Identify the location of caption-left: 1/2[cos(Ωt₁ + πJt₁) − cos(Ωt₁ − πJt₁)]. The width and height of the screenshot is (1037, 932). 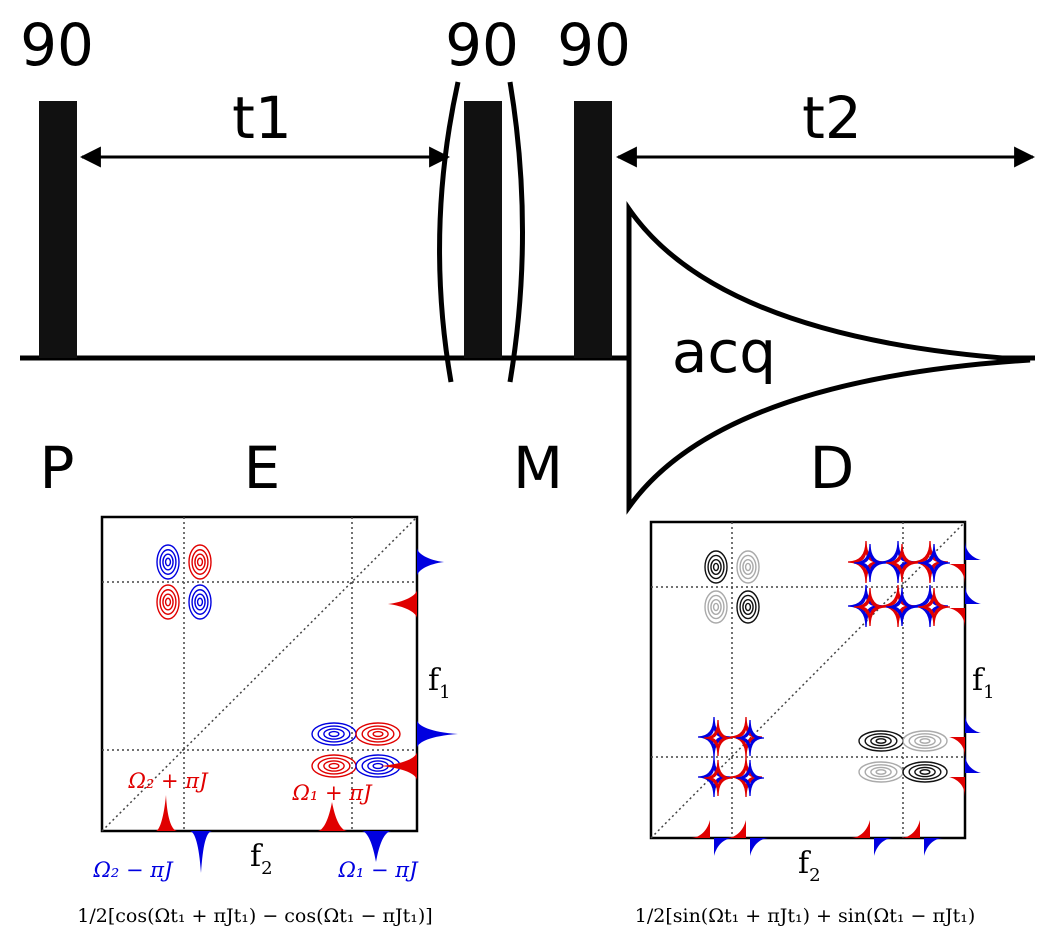
(254, 916).